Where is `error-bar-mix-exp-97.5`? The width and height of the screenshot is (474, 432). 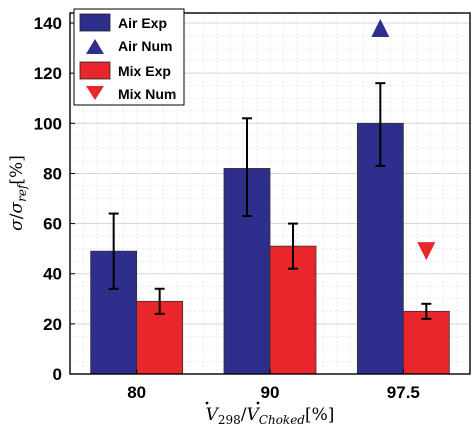 error-bar-mix-exp-97.5 is located at coordinates (426, 311).